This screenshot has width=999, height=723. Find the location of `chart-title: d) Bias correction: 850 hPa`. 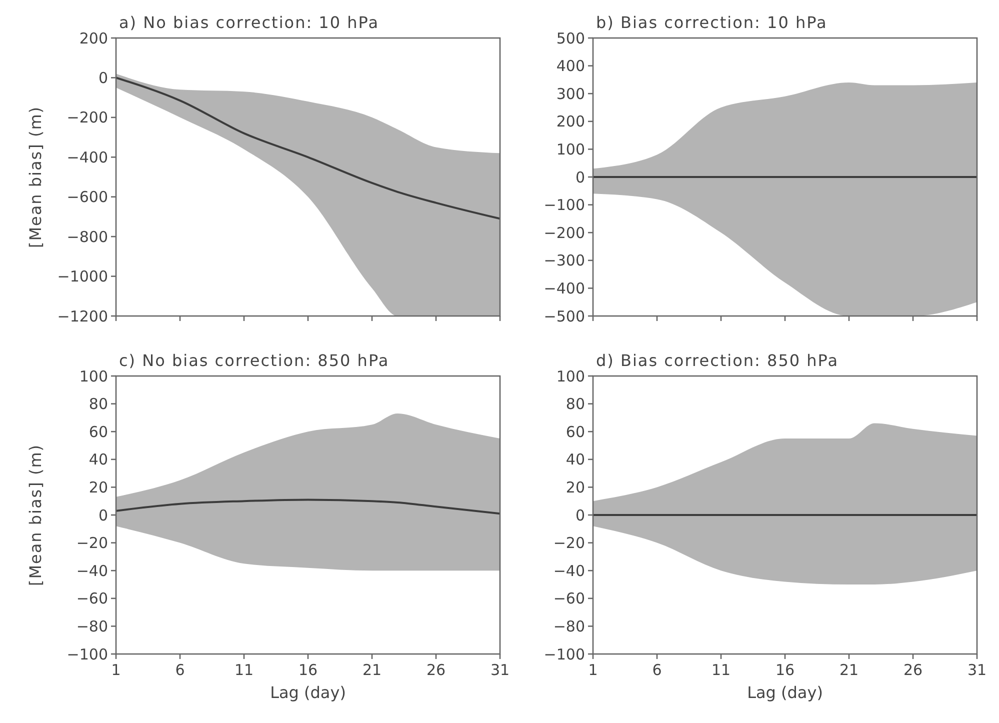

chart-title: d) Bias correction: 850 hPa is located at coordinates (717, 360).